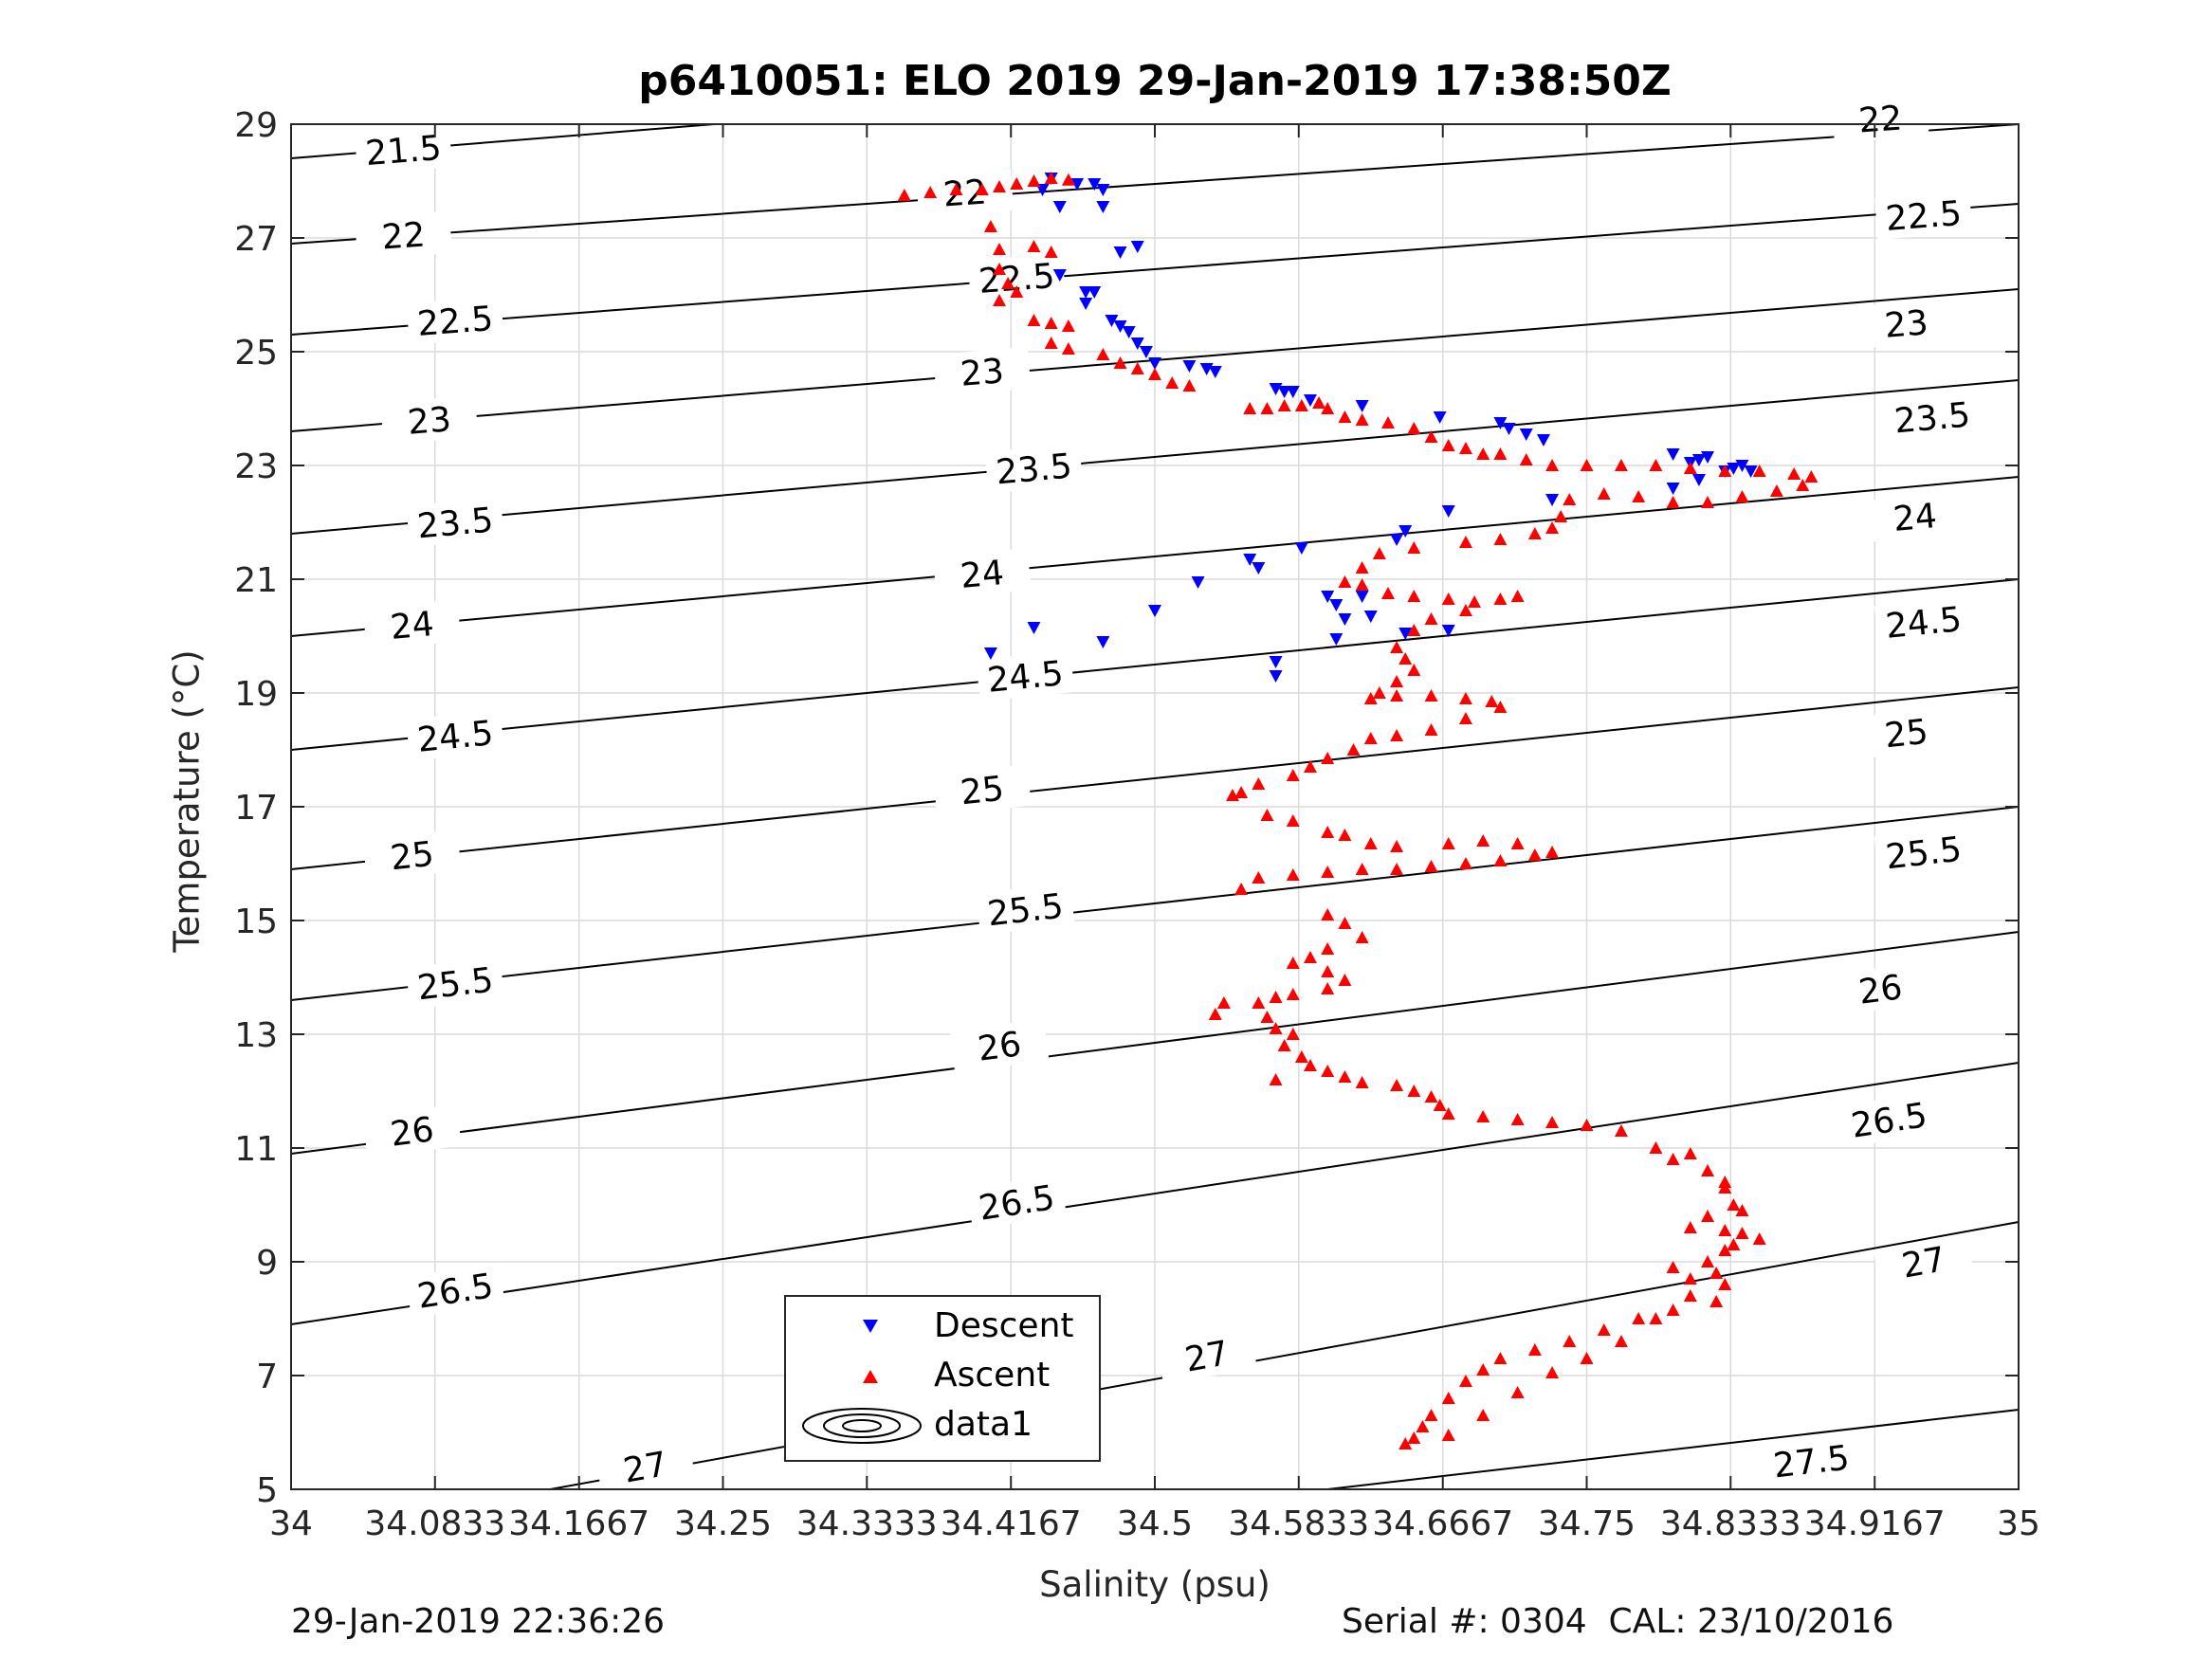 This screenshot has height=1659, width=2212. What do you see at coordinates (1207, 1357) in the screenshot?
I see `contour-label: 27` at bounding box center [1207, 1357].